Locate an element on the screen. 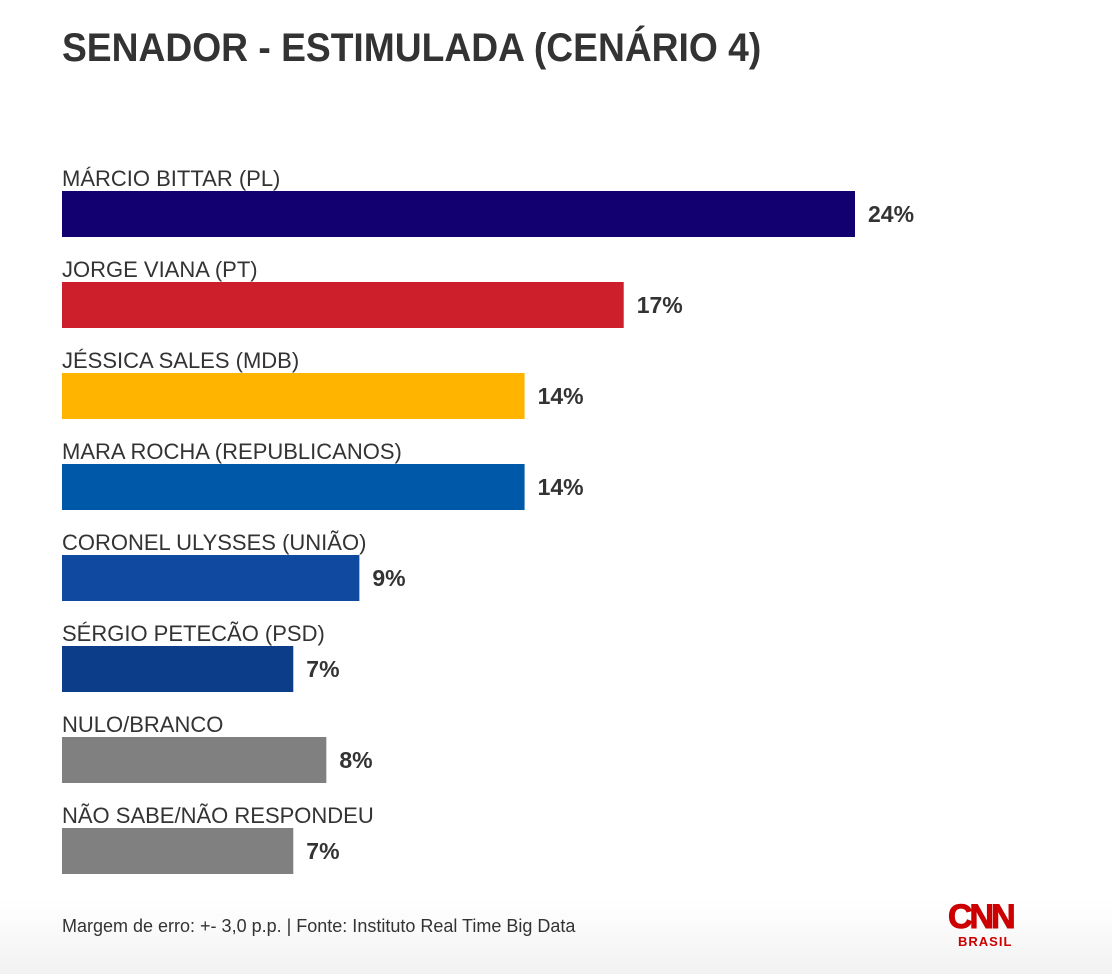 The height and width of the screenshot is (974, 1112). category-label: SÉRGIO PETECÃO (PSD) is located at coordinates (193, 633).